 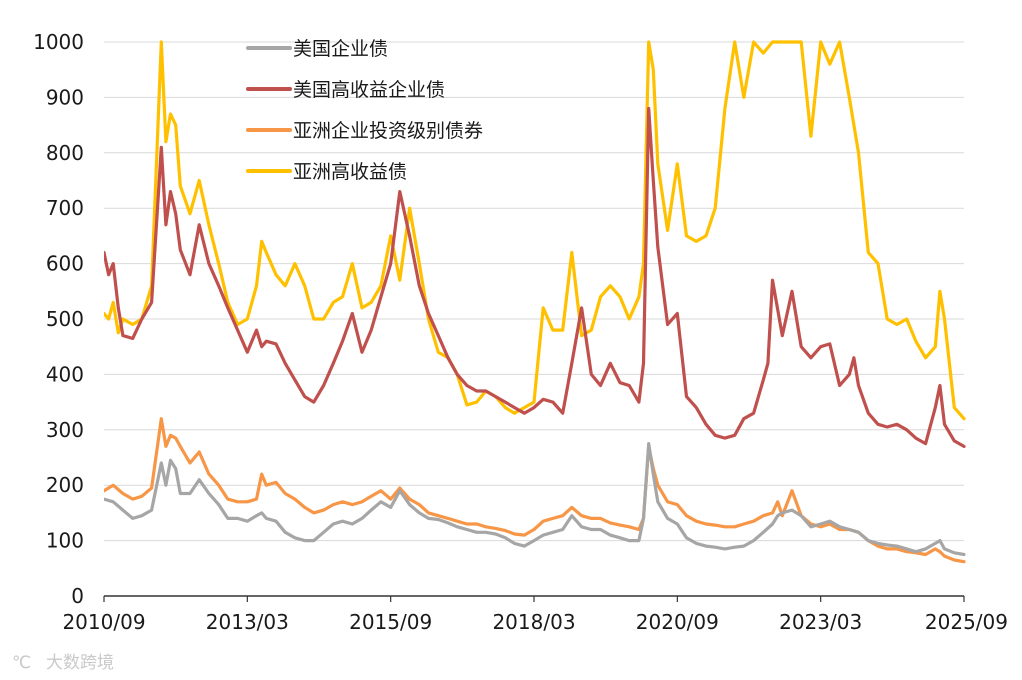 I want to click on x-tick-label: 2018/03, so click(x=533, y=622).